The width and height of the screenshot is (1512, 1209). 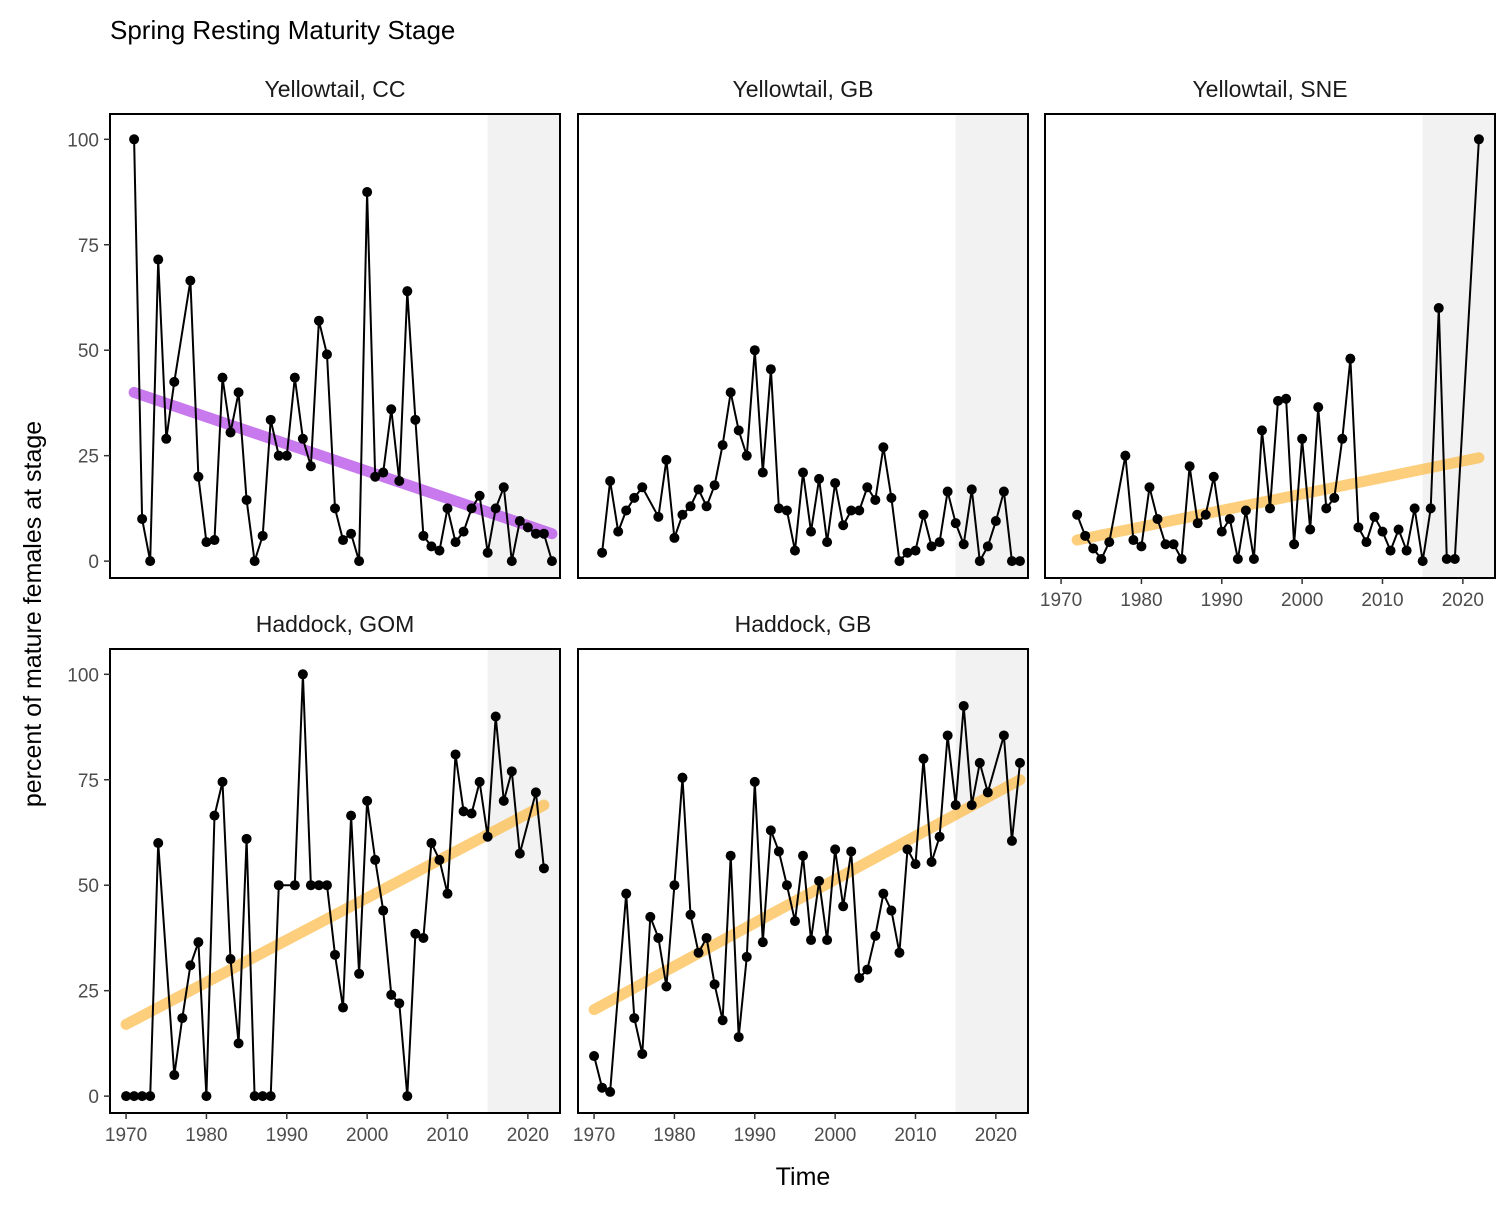 I want to click on recent-years-shading, so click(x=991, y=346).